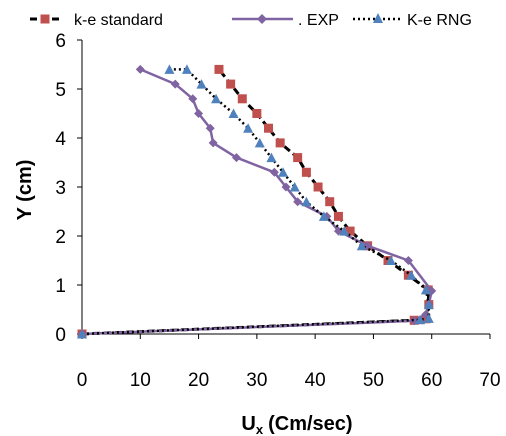  I want to click on x-tick-label: 20, so click(198, 380).